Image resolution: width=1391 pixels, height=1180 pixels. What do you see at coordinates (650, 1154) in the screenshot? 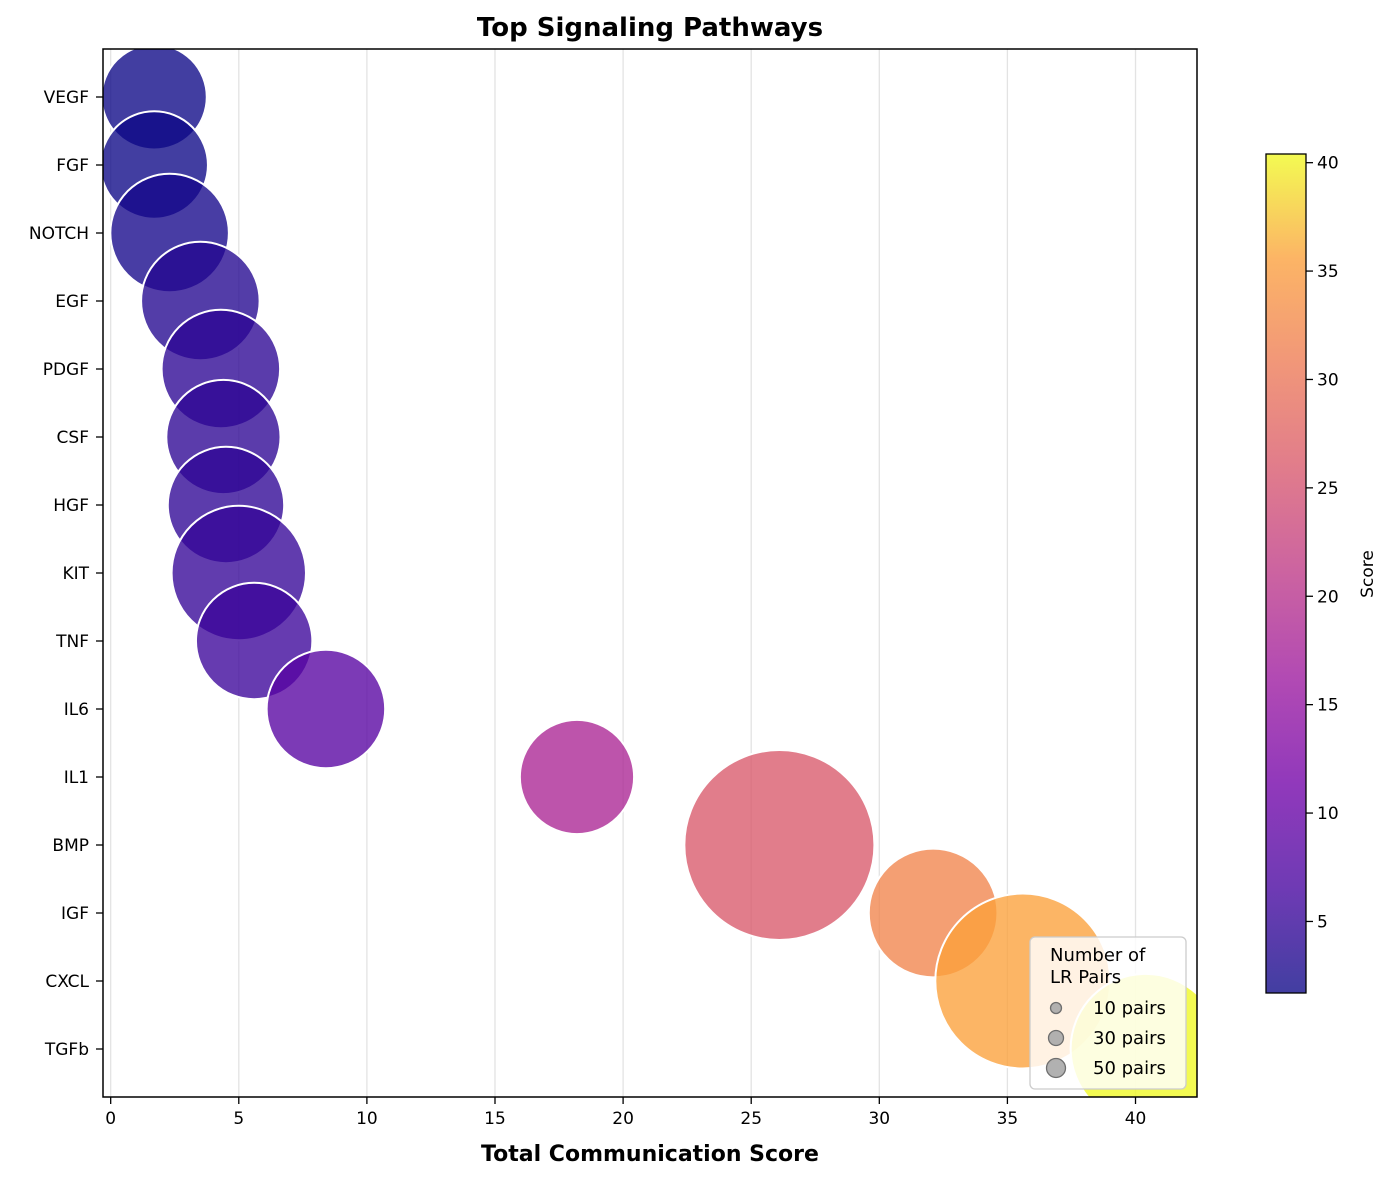
I see `x-axis-title: Total Communication Score` at bounding box center [650, 1154].